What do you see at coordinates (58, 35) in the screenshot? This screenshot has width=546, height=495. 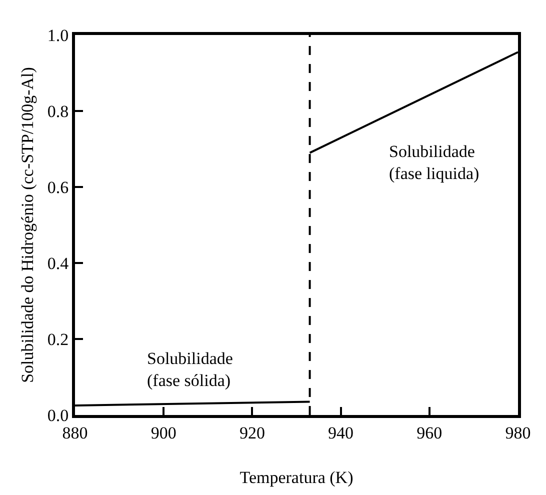 I see `y-tick-label: 1.0` at bounding box center [58, 35].